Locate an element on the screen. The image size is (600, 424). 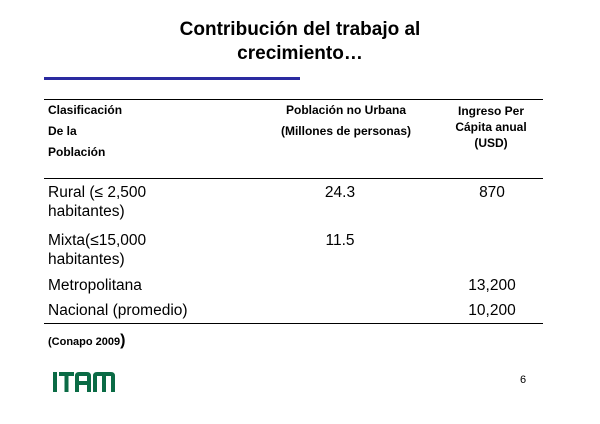
title-underline is located at coordinates (172, 78).